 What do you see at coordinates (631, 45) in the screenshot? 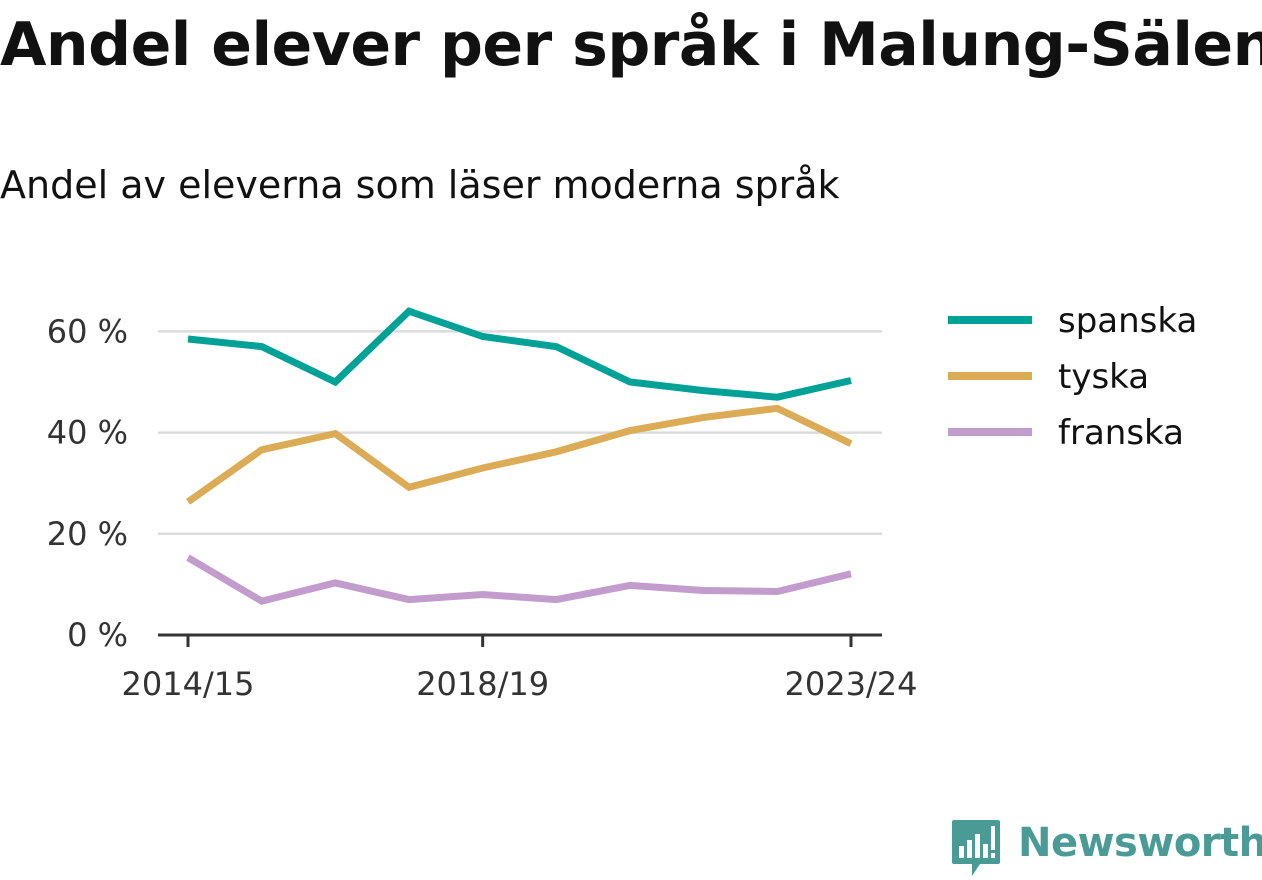
I see `chart-title: Andel elever per språk i Malung-Sälen` at bounding box center [631, 45].